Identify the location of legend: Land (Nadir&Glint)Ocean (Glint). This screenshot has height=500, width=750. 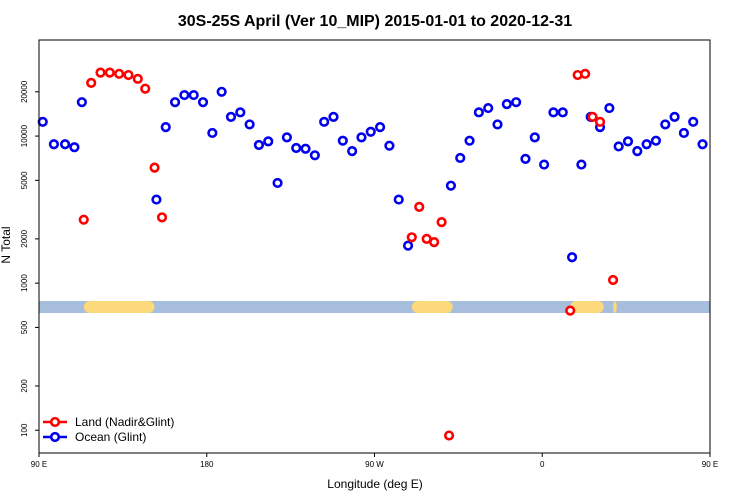
(108, 429).